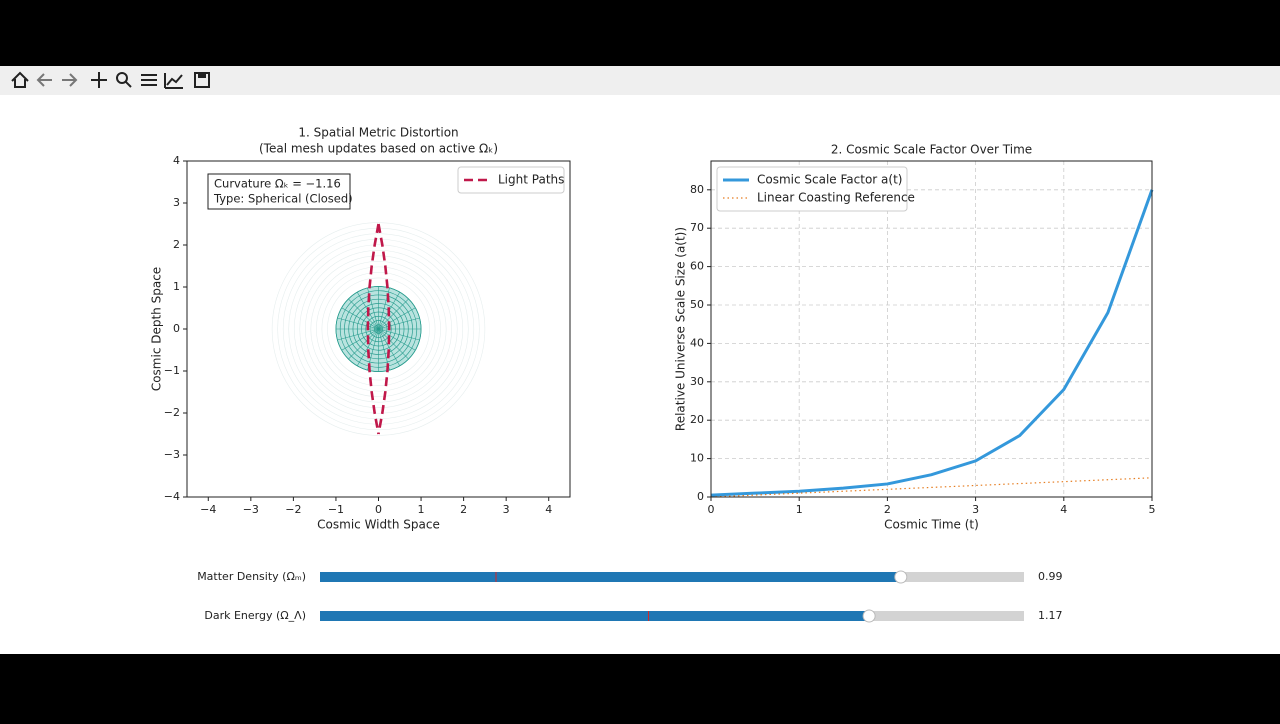 The width and height of the screenshot is (1280, 724). Describe the element at coordinates (336, 509) in the screenshot. I see `x-tick-label: −1` at that location.